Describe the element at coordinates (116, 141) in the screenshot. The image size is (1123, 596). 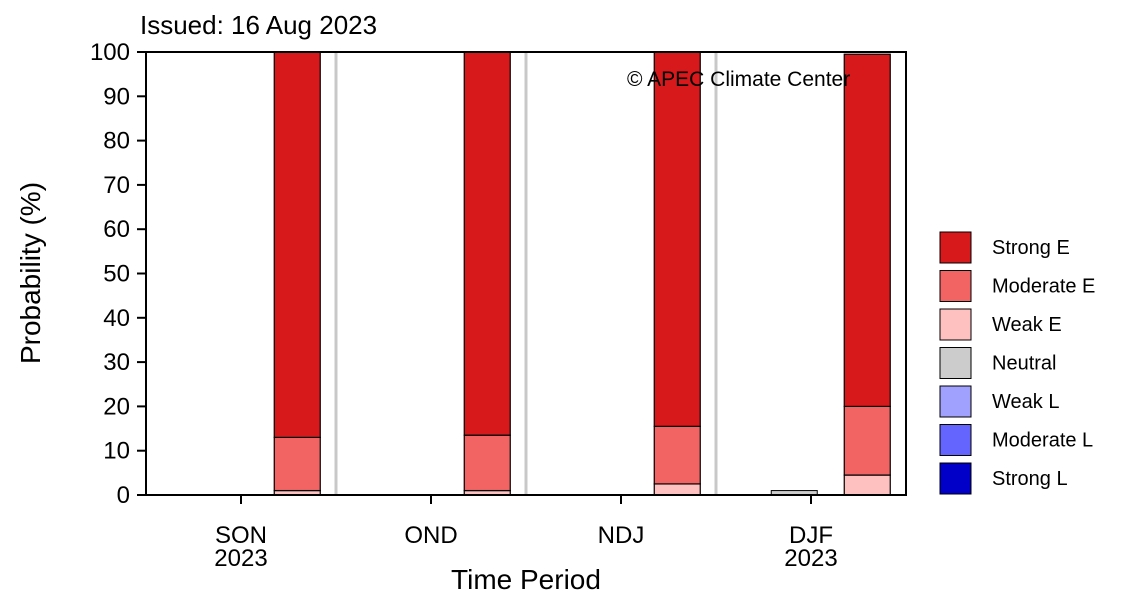
I see `y-tick-label: 80` at that location.